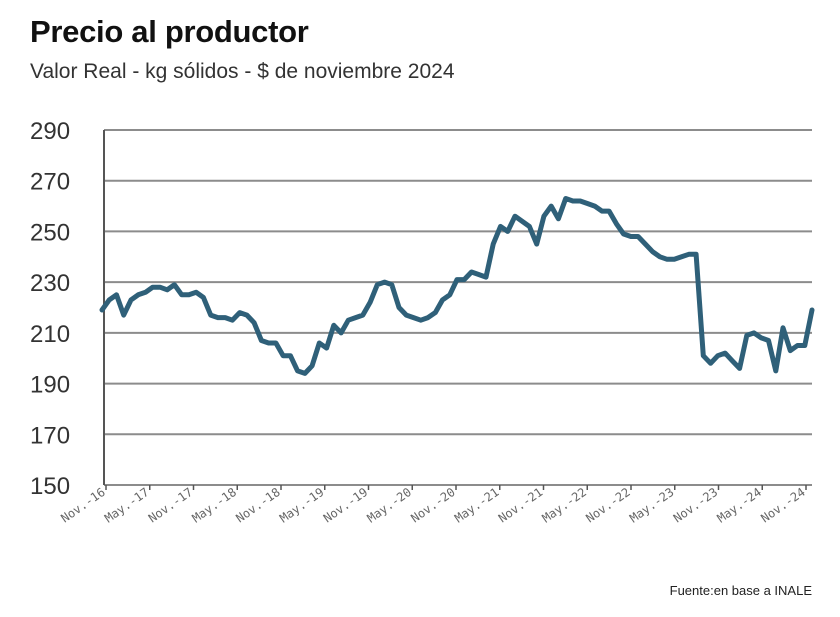  Describe the element at coordinates (50, 283) in the screenshot. I see `y-tick-label: 230` at that location.